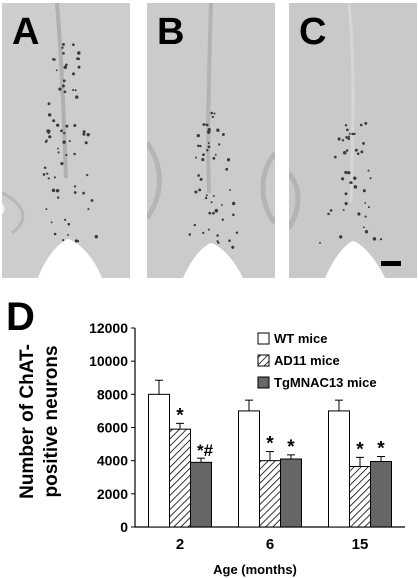  I want to click on significance-marker: *#, so click(205, 450).